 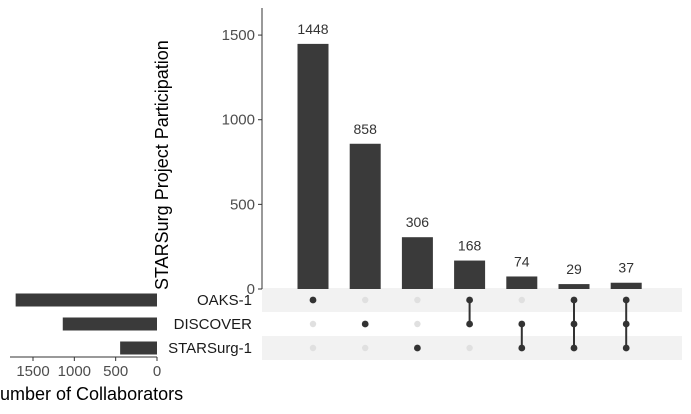 I want to click on y-tick-label: 0, so click(x=251, y=289).